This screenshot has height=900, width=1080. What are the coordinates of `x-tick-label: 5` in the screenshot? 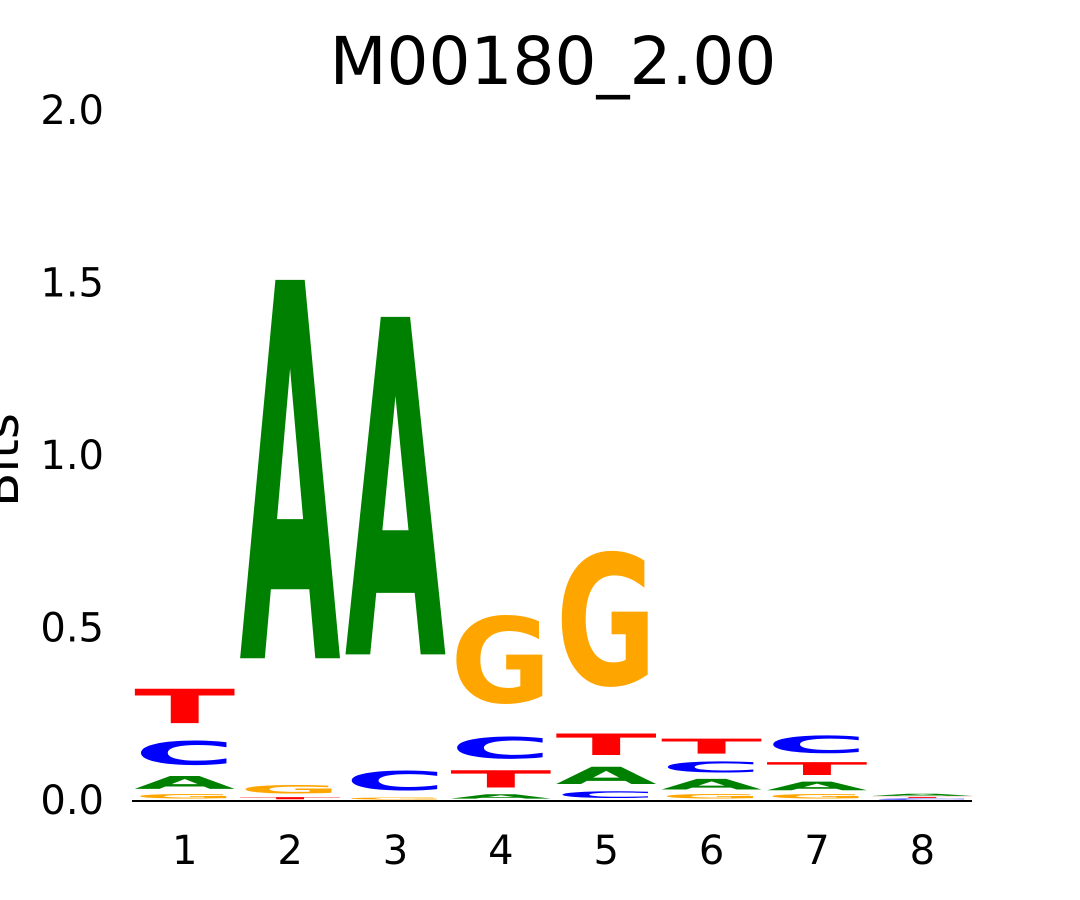 It's located at (605, 851).